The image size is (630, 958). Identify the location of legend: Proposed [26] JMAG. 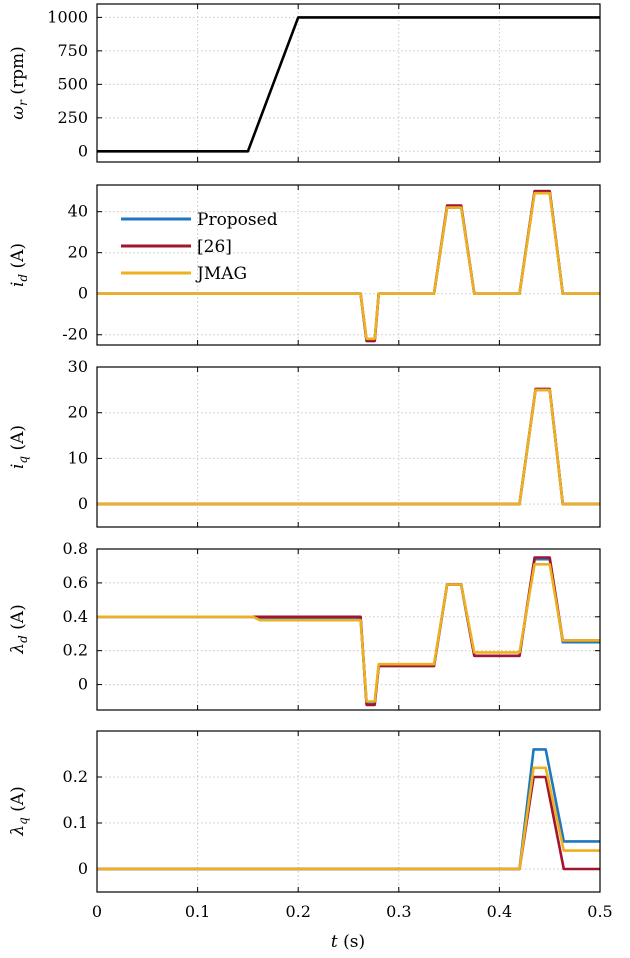
(199, 247).